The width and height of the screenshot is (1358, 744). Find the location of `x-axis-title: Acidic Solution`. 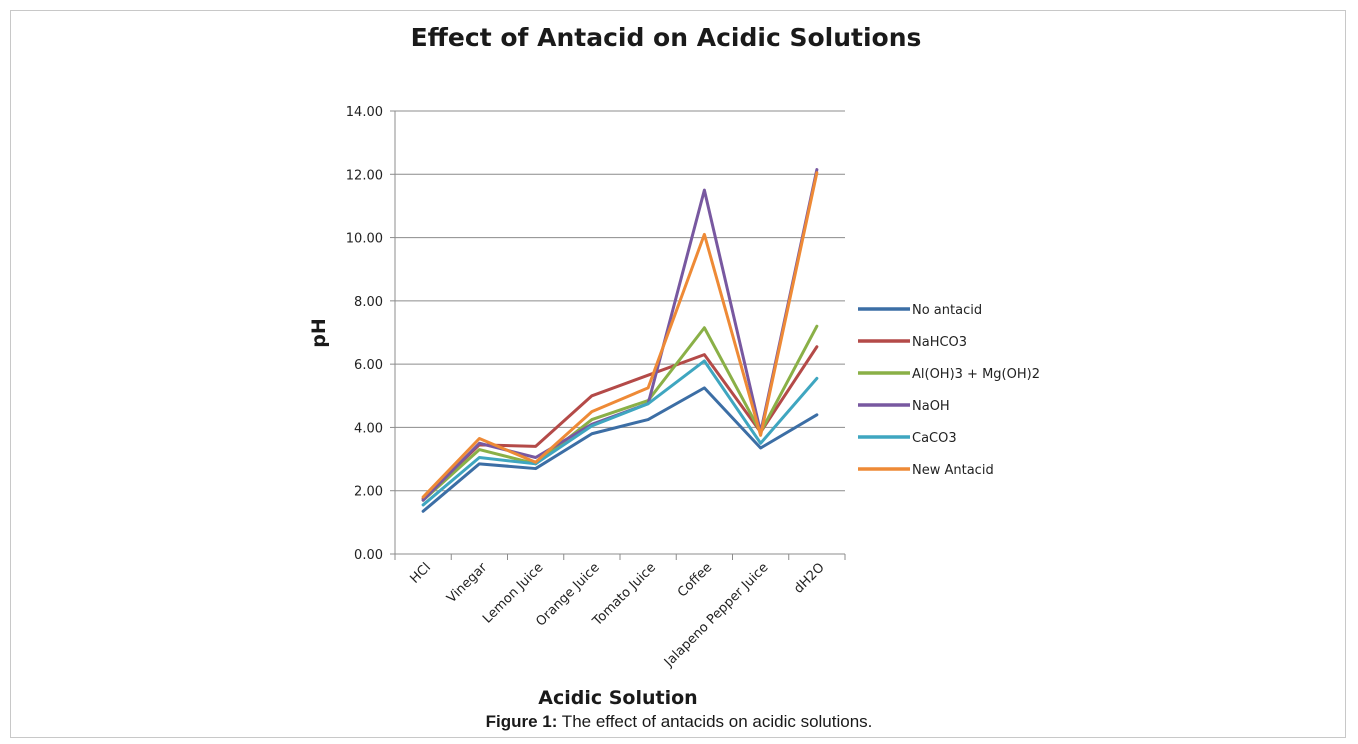

x-axis-title: Acidic Solution is located at coordinates (617, 698).